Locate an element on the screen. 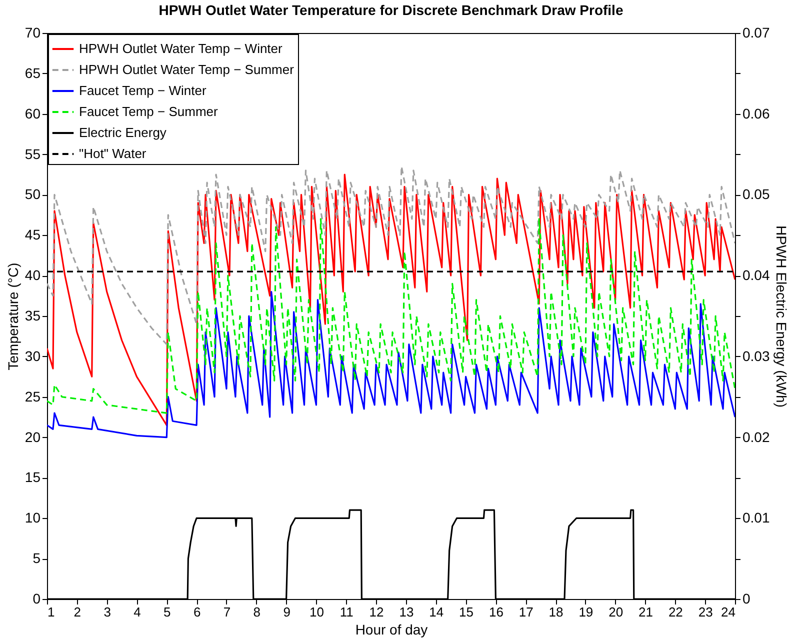 The image size is (802, 642). y-tick-label: 25 is located at coordinates (32, 396).